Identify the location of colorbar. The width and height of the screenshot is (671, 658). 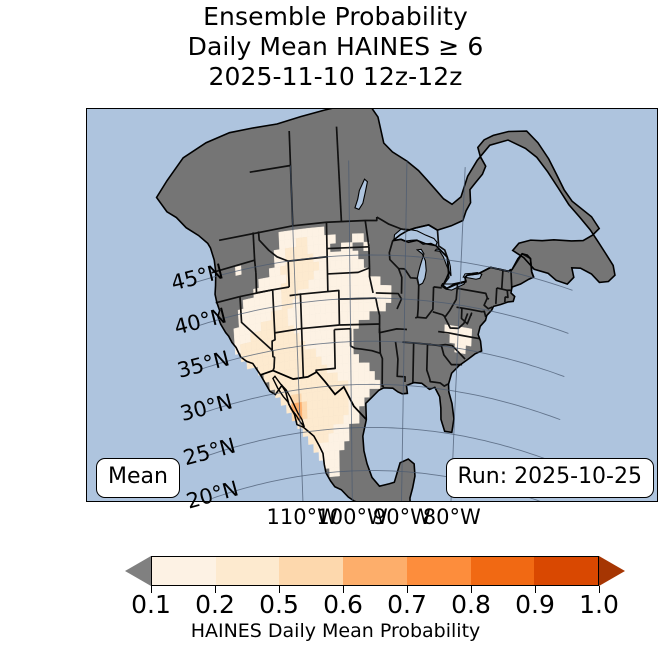
(375, 571).